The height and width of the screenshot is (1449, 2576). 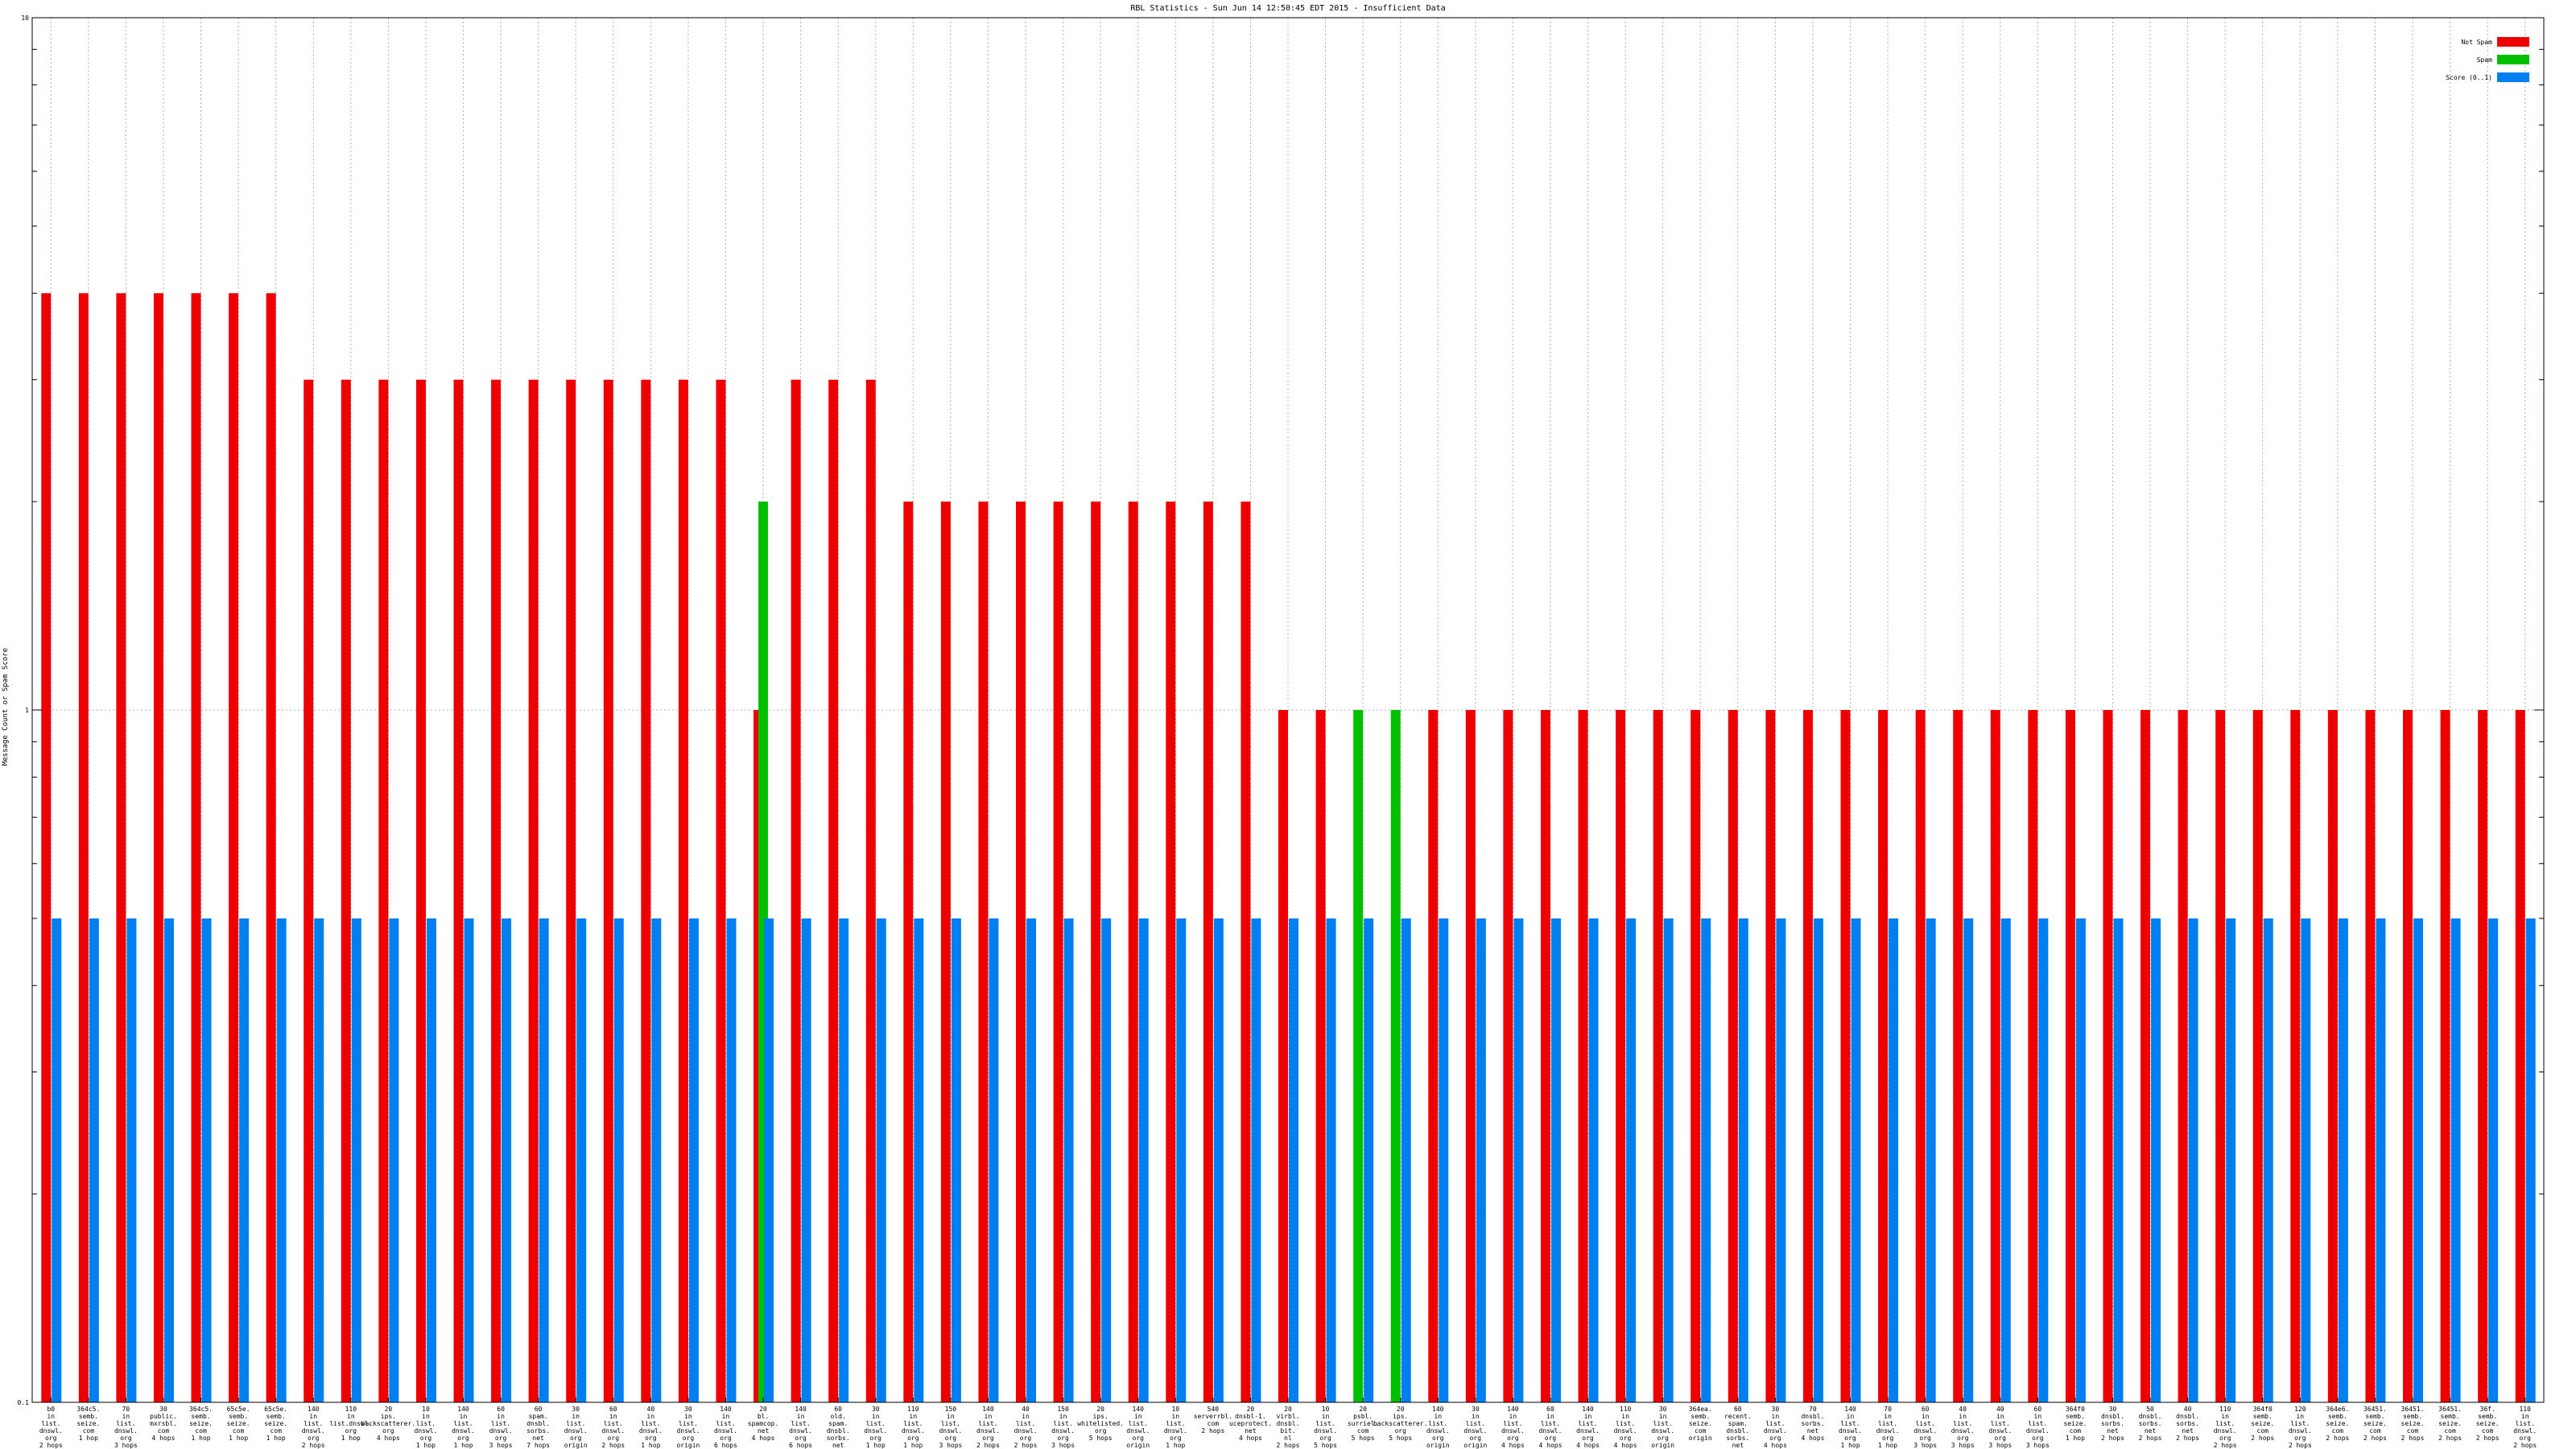 What do you see at coordinates (651, 1427) in the screenshot?
I see `x-tick-label: 40 in list. dnswl. org 1 hop` at bounding box center [651, 1427].